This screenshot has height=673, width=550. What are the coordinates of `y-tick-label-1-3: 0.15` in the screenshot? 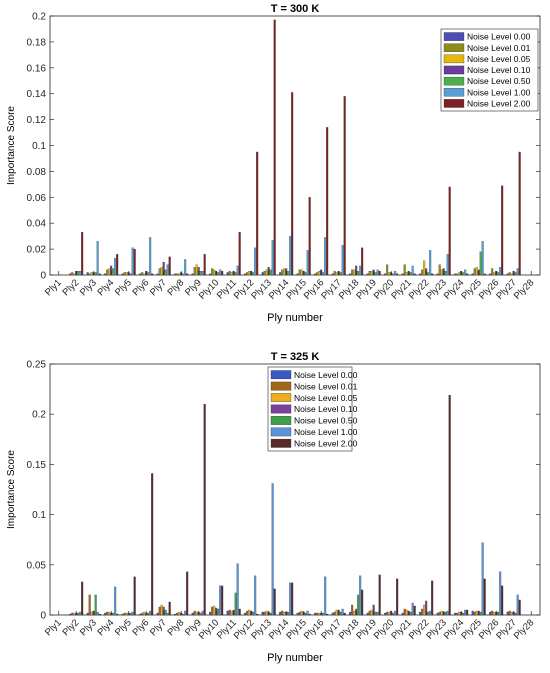 It's located at (37, 465).